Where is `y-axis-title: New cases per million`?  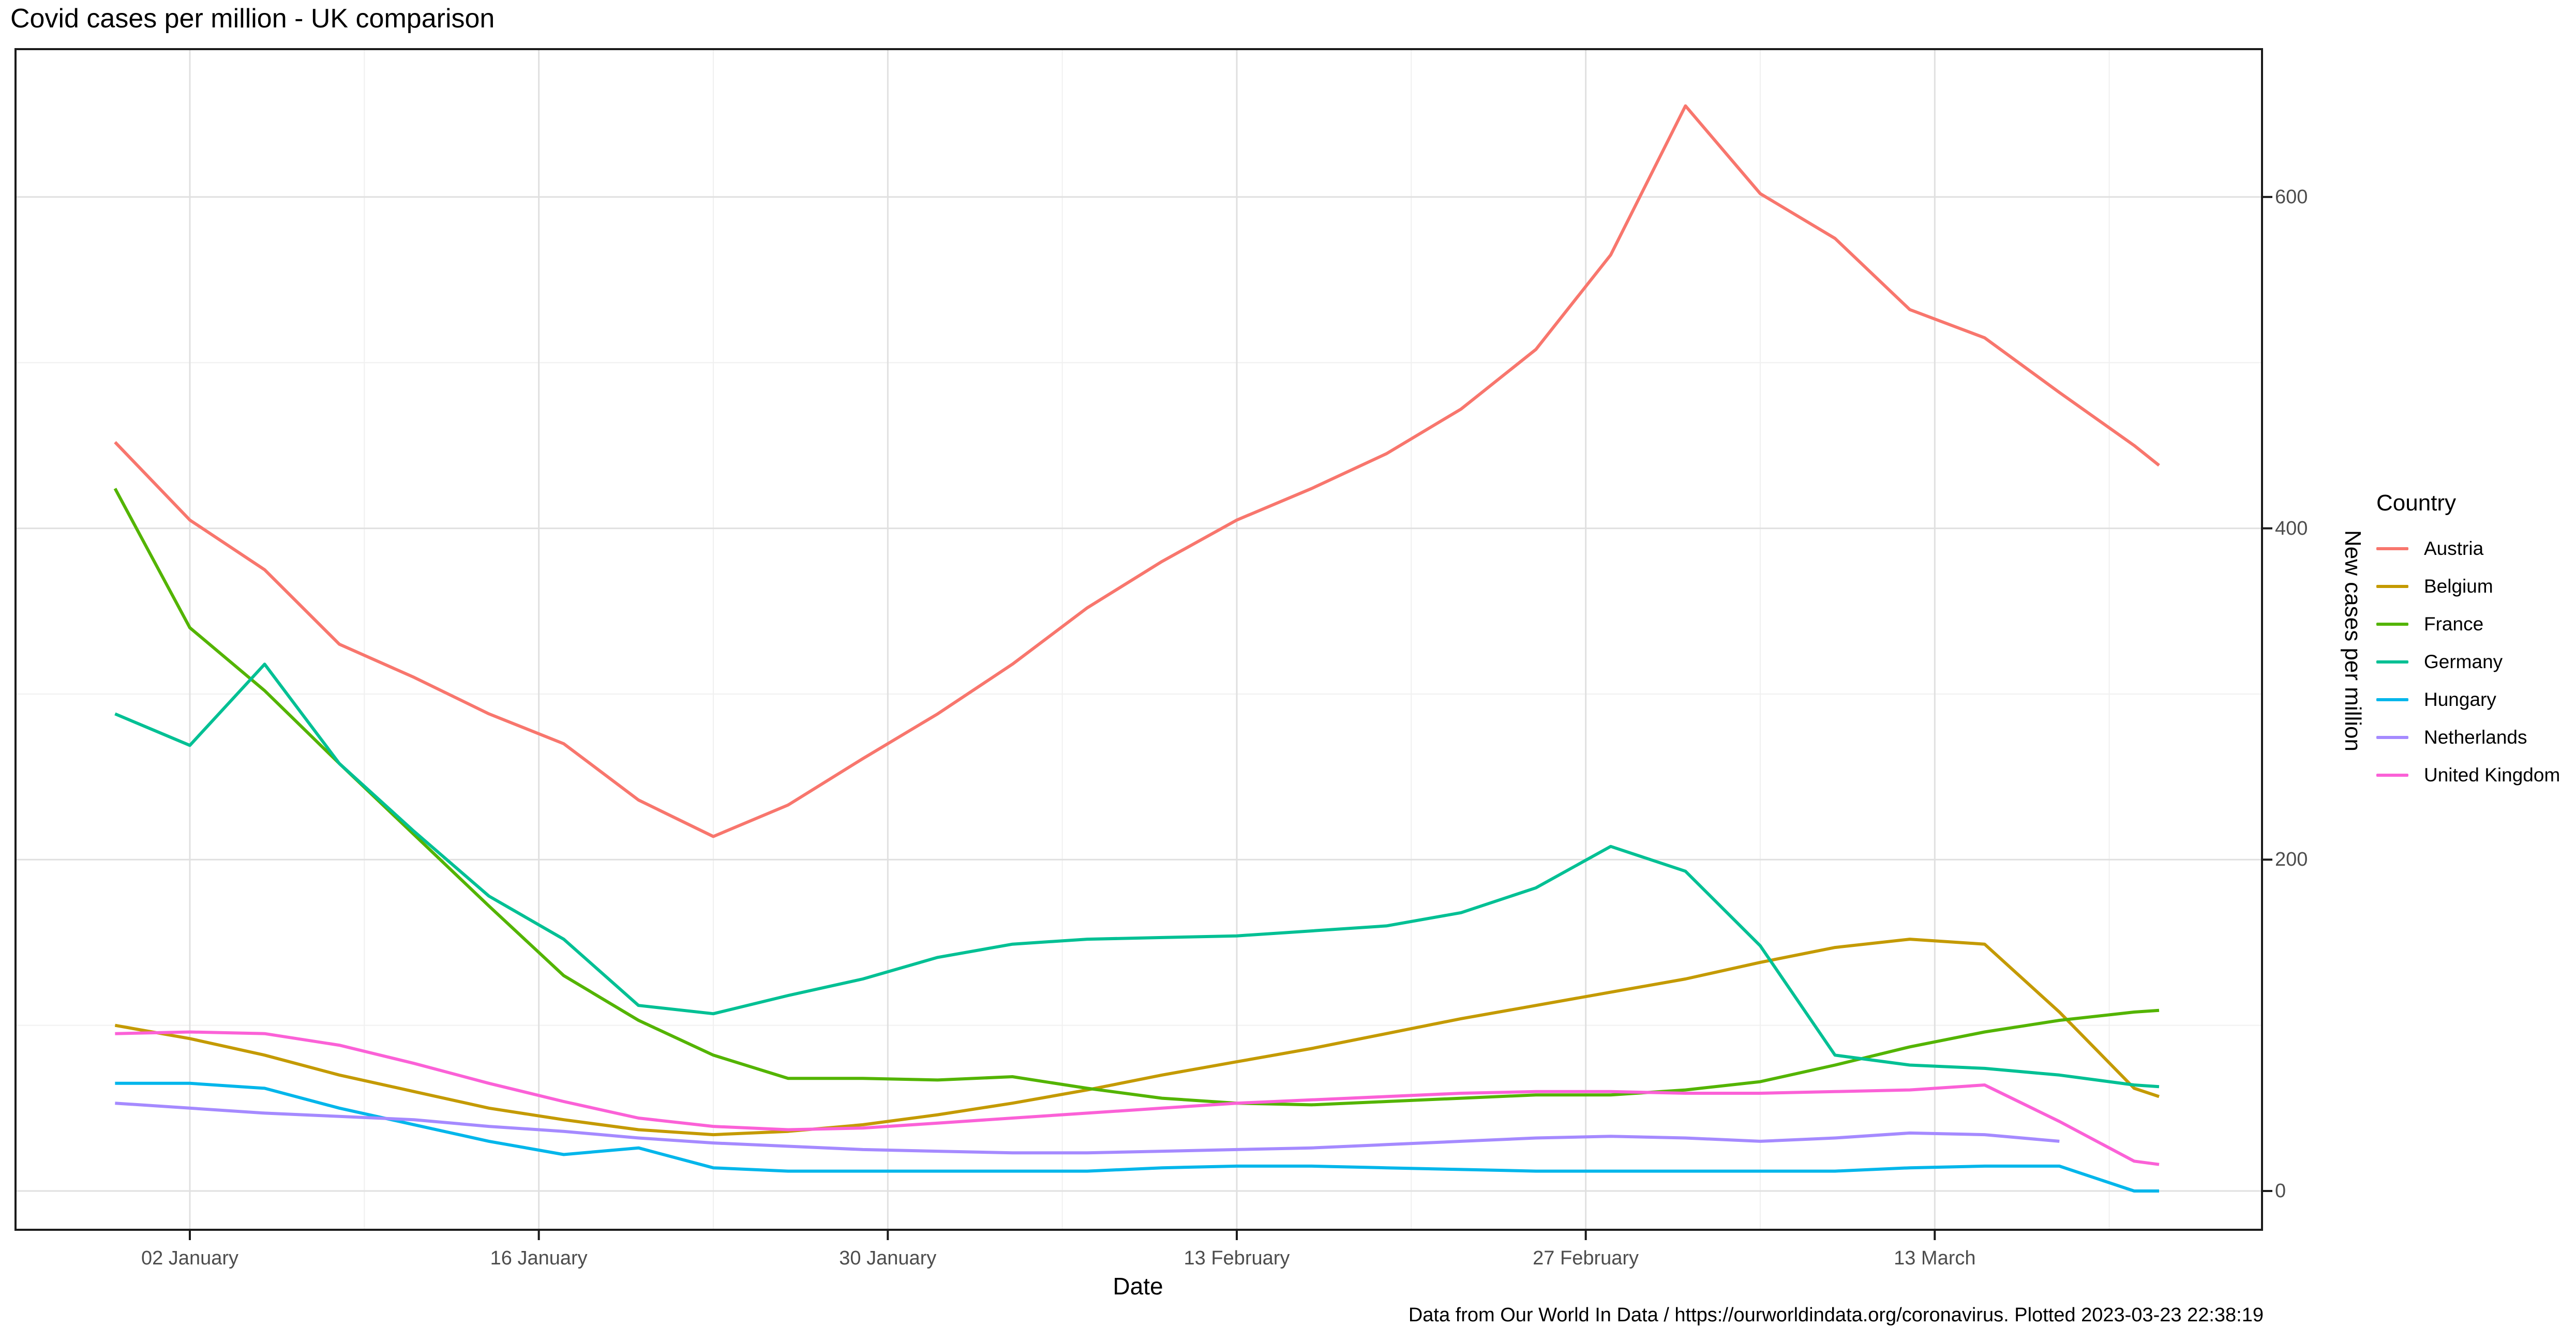
y-axis-title: New cases per million is located at coordinates (2352, 640).